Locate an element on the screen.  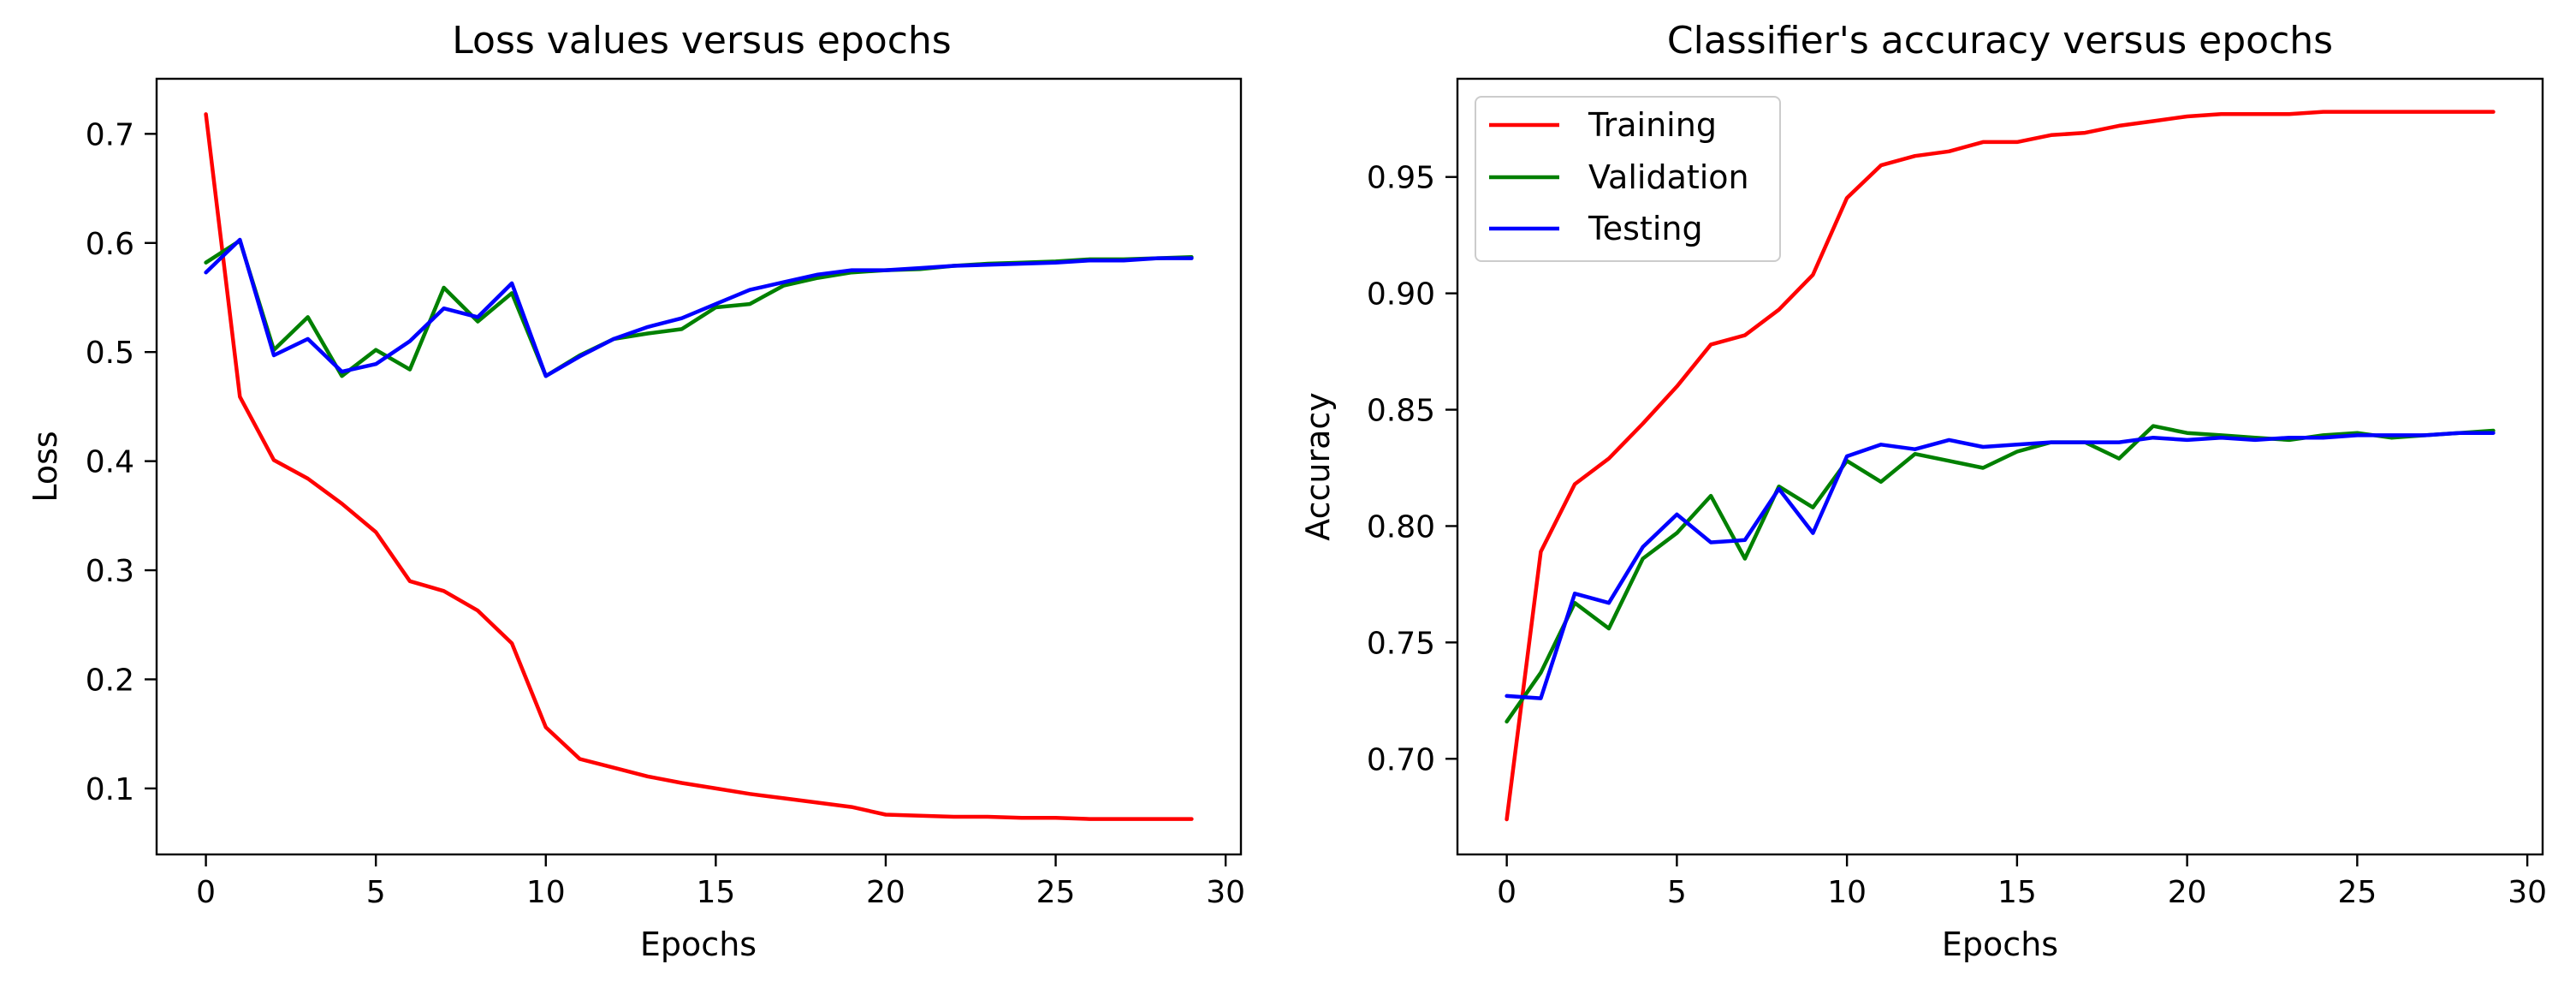
accuracy-x-axis-label: Epochs is located at coordinates (2000, 944).